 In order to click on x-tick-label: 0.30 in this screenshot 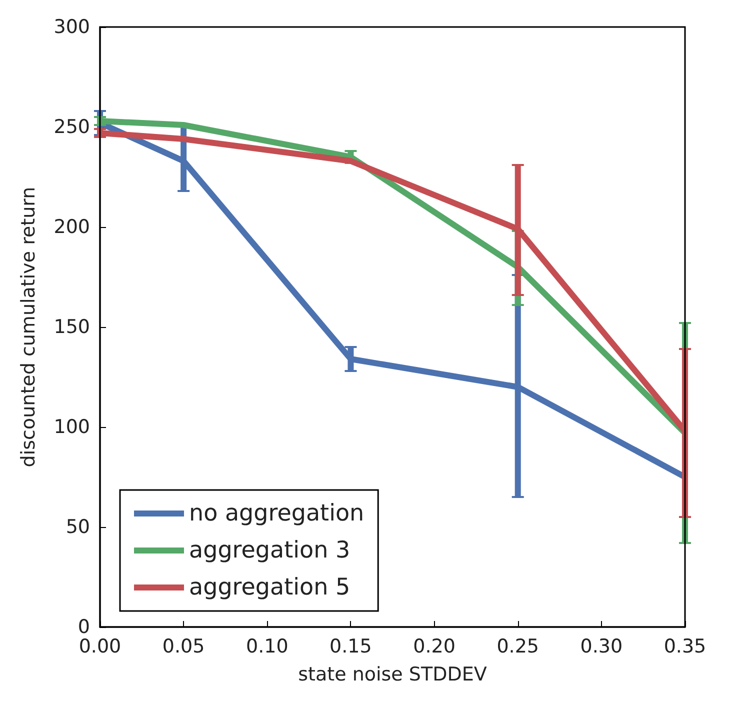, I will do `click(601, 647)`.